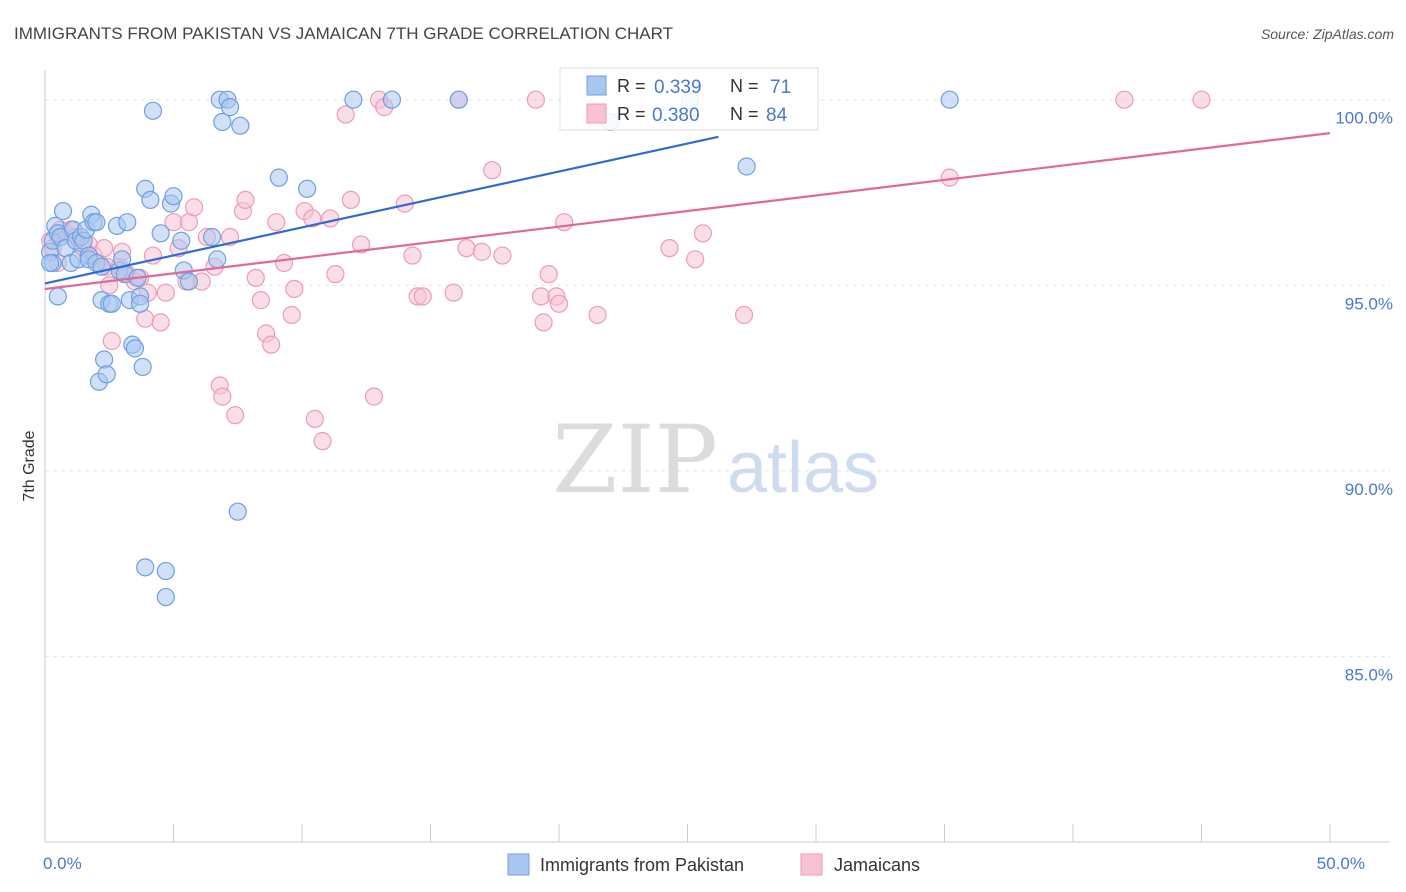 This screenshot has width=1406, height=892. I want to click on stats-swatch-jamaicans, so click(596, 113).